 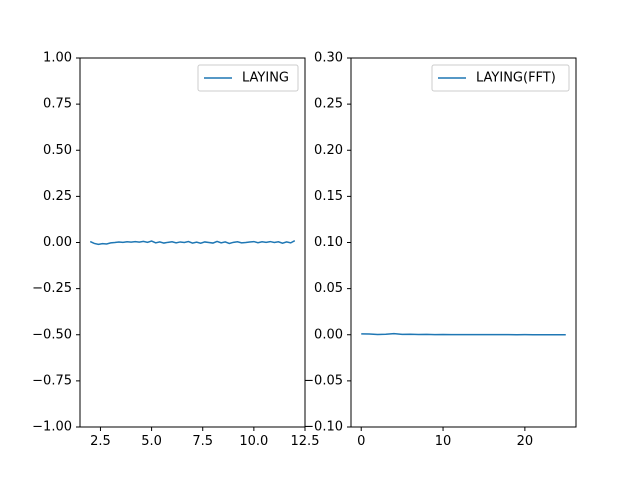 What do you see at coordinates (151, 441) in the screenshot?
I see `left-xtick-label: 5.0` at bounding box center [151, 441].